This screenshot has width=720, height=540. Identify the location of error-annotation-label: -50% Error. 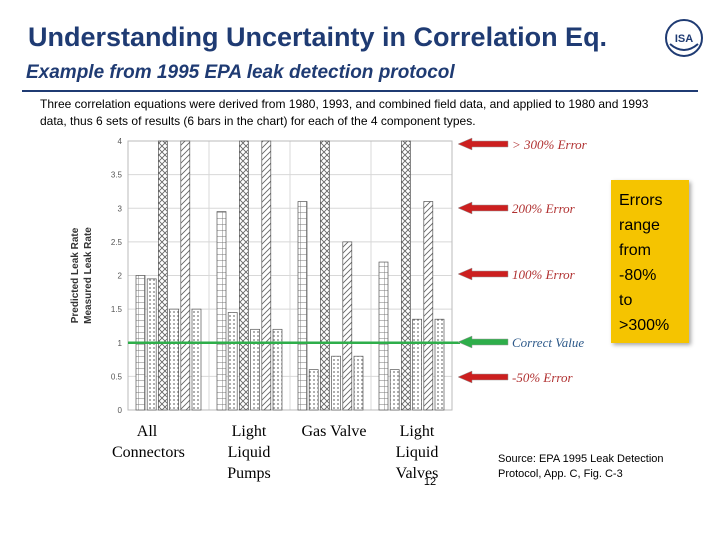
(542, 377).